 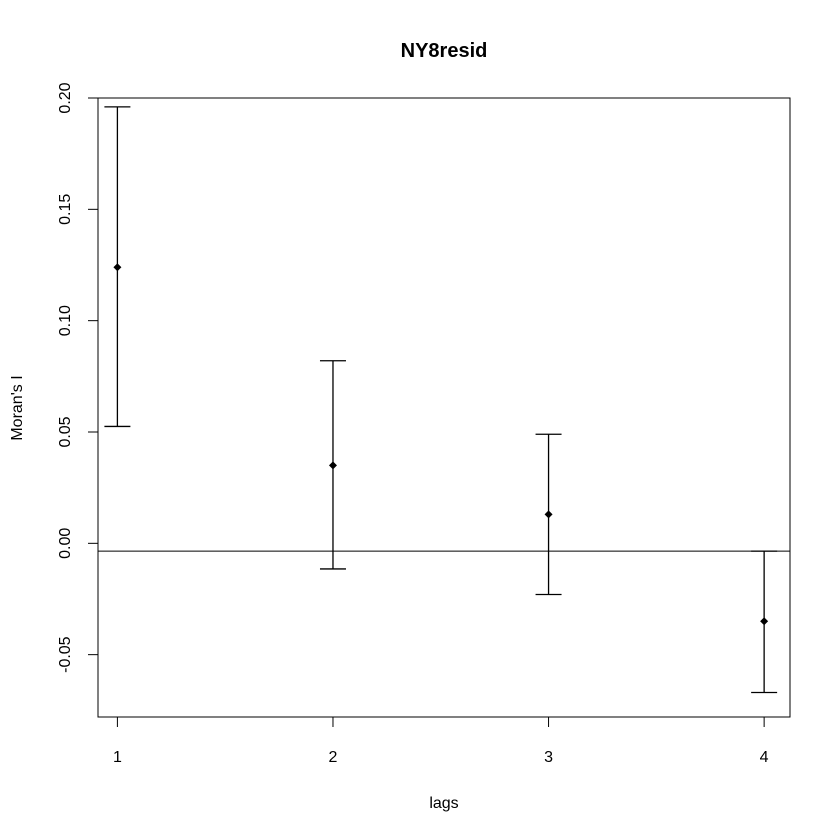 I want to click on y-tick-label: 0.15, so click(x=65, y=209).